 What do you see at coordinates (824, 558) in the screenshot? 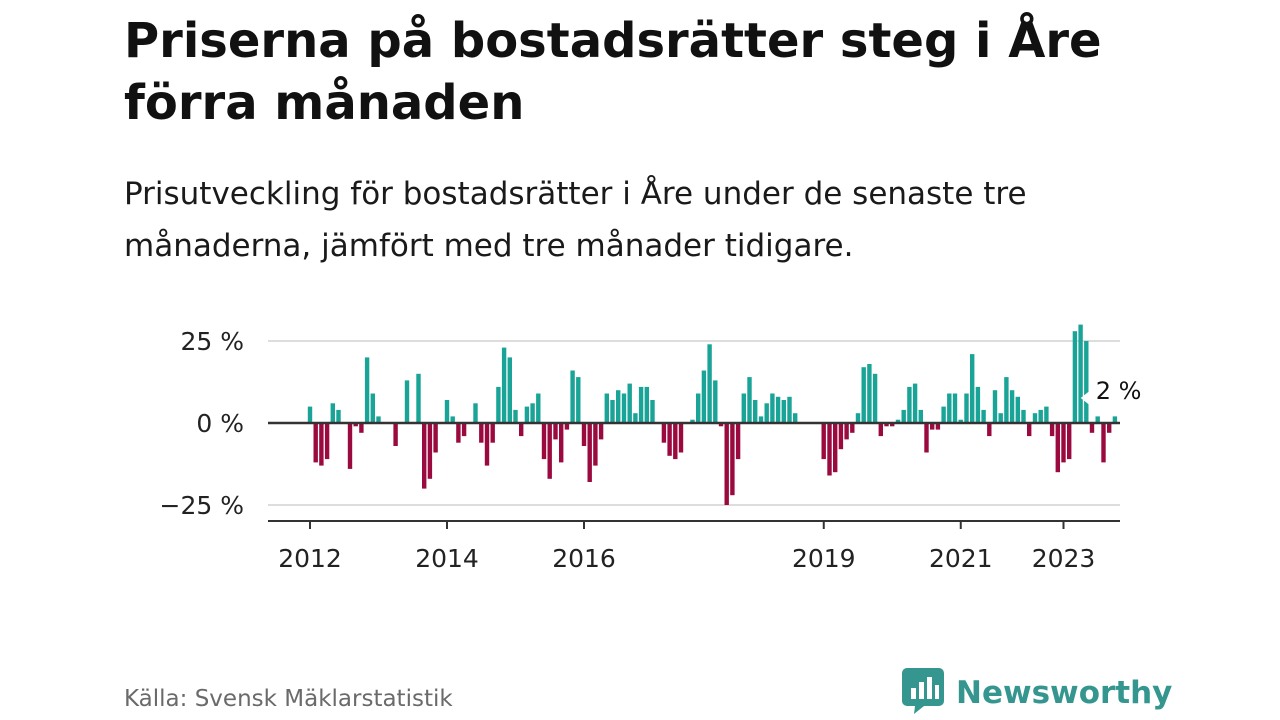
I see `x-tick-label: 2019` at bounding box center [824, 558].